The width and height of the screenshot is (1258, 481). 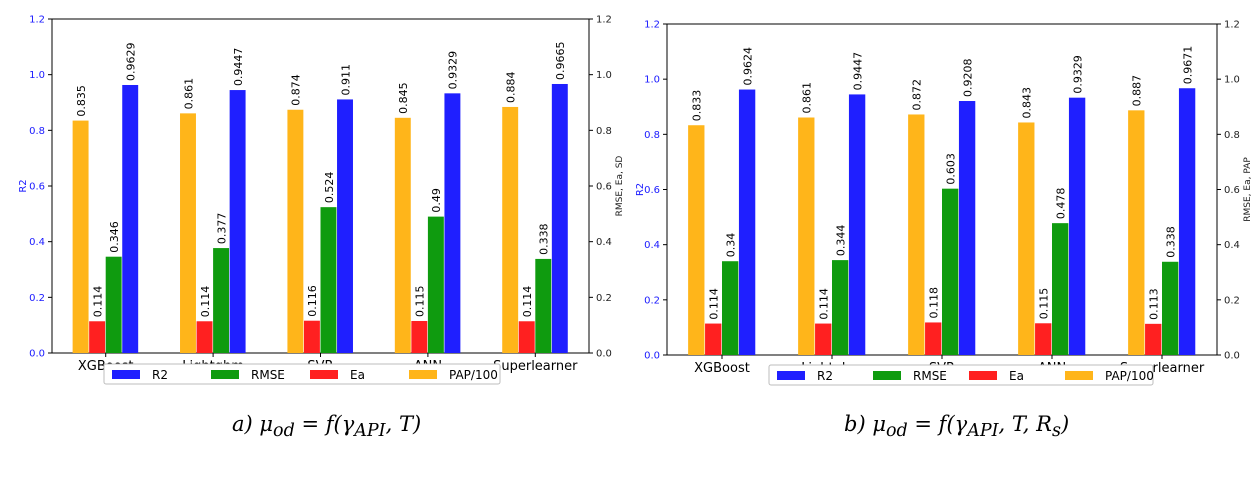 I want to click on y2-axis-label: RMSE, Ea, PAP, so click(x=1248, y=189).